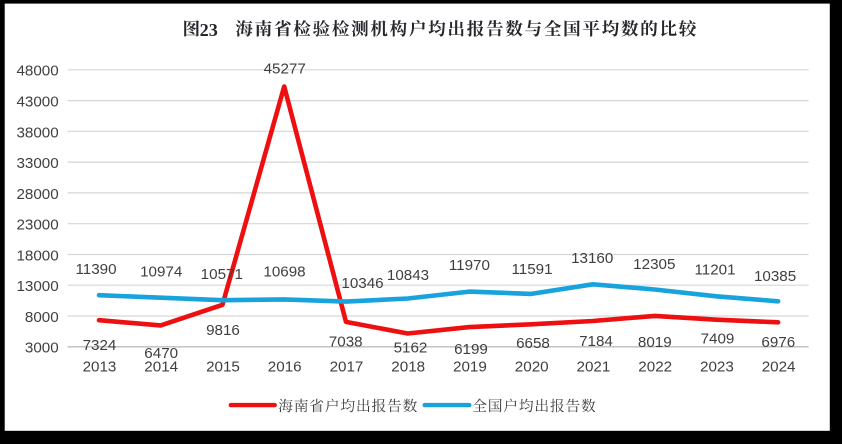 The width and height of the screenshot is (842, 444). Describe the element at coordinates (533, 343) in the screenshot. I see `svg-text: 6658` at that location.